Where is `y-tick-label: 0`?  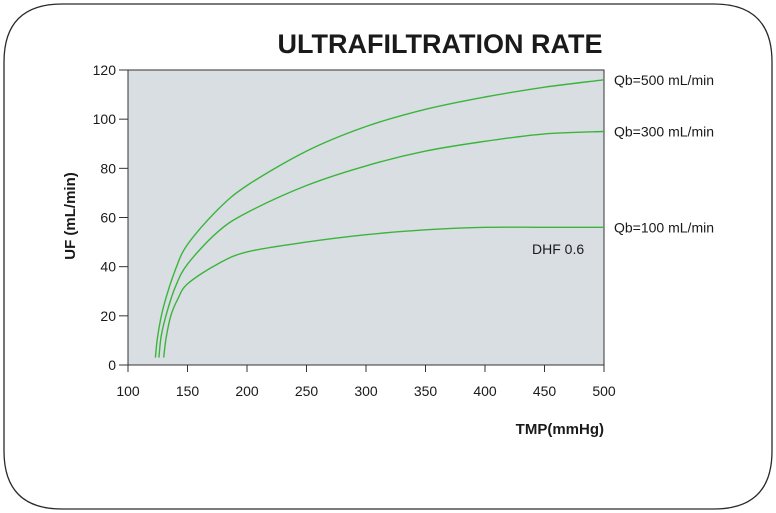
y-tick-label: 0 is located at coordinates (112, 365).